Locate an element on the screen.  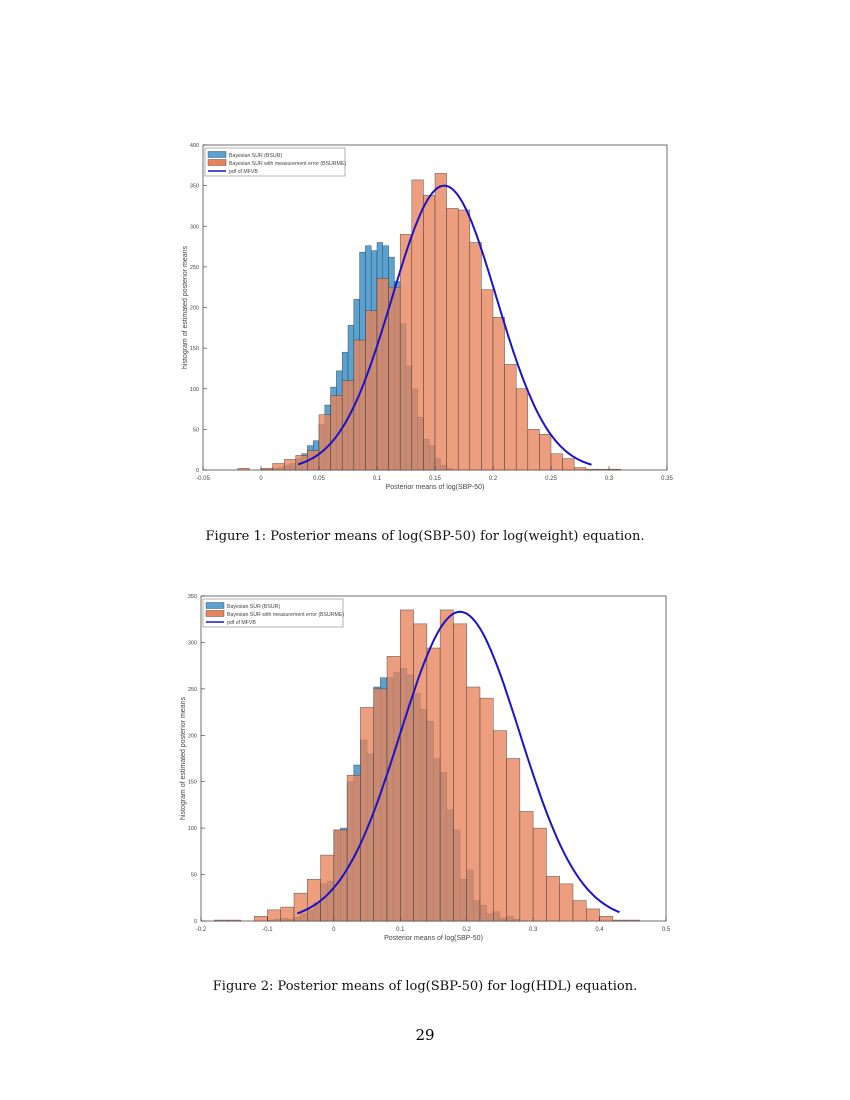
x-tick-label: -0.05 is located at coordinates (203, 479).